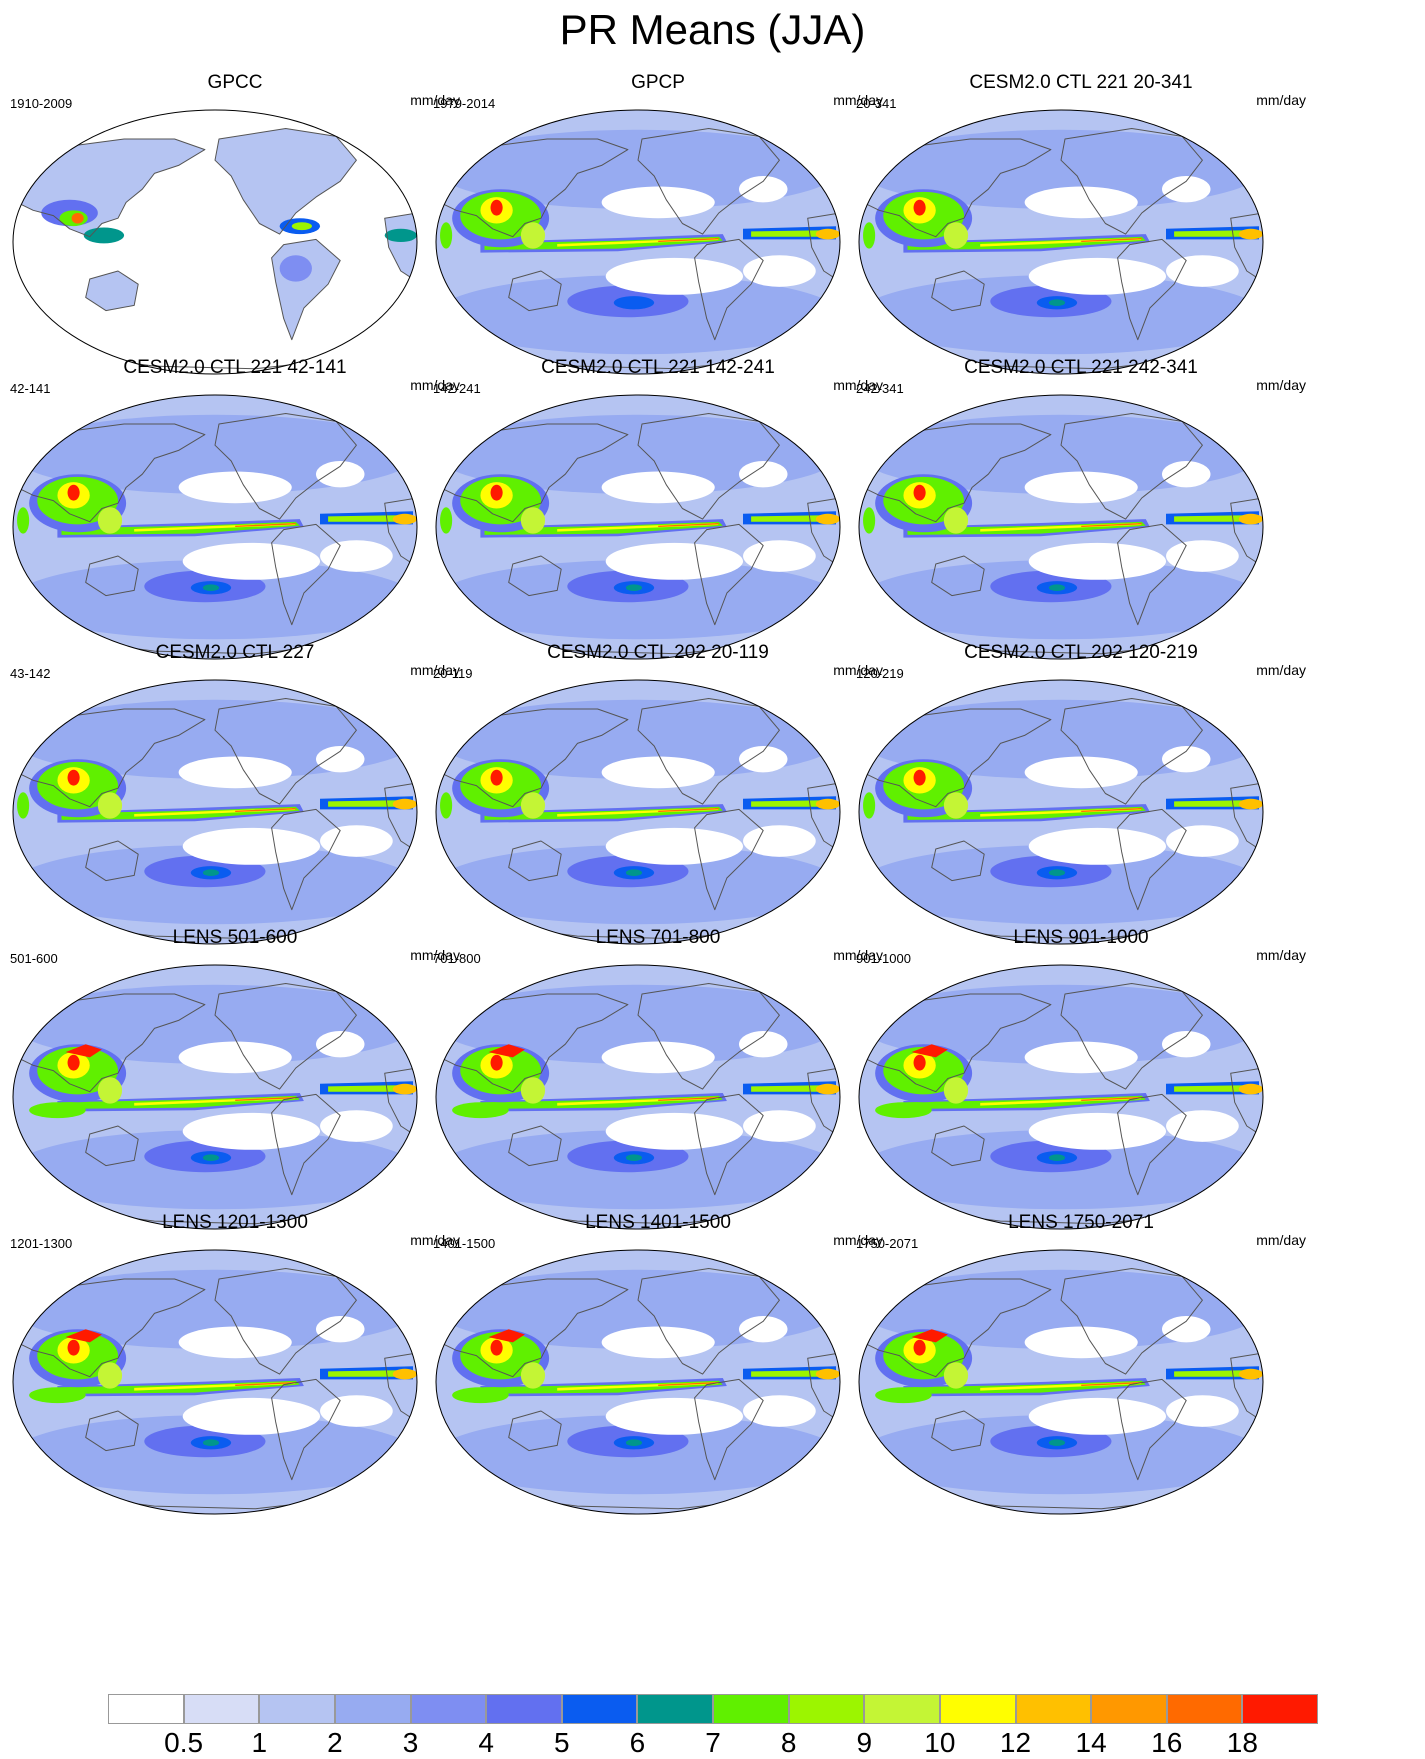  Describe the element at coordinates (235, 652) in the screenshot. I see `panel-title: CESM2.0 CTL 227` at that location.